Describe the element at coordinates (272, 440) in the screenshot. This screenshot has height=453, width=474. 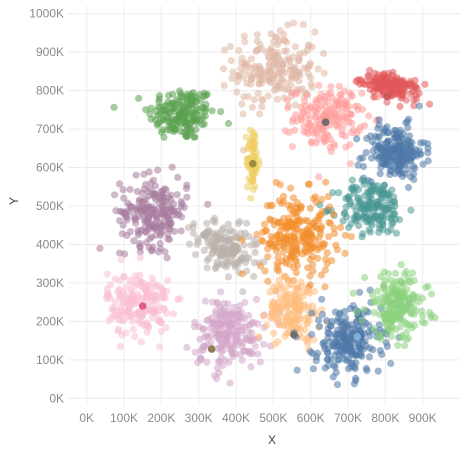
I see `x-axis-title: X` at that location.